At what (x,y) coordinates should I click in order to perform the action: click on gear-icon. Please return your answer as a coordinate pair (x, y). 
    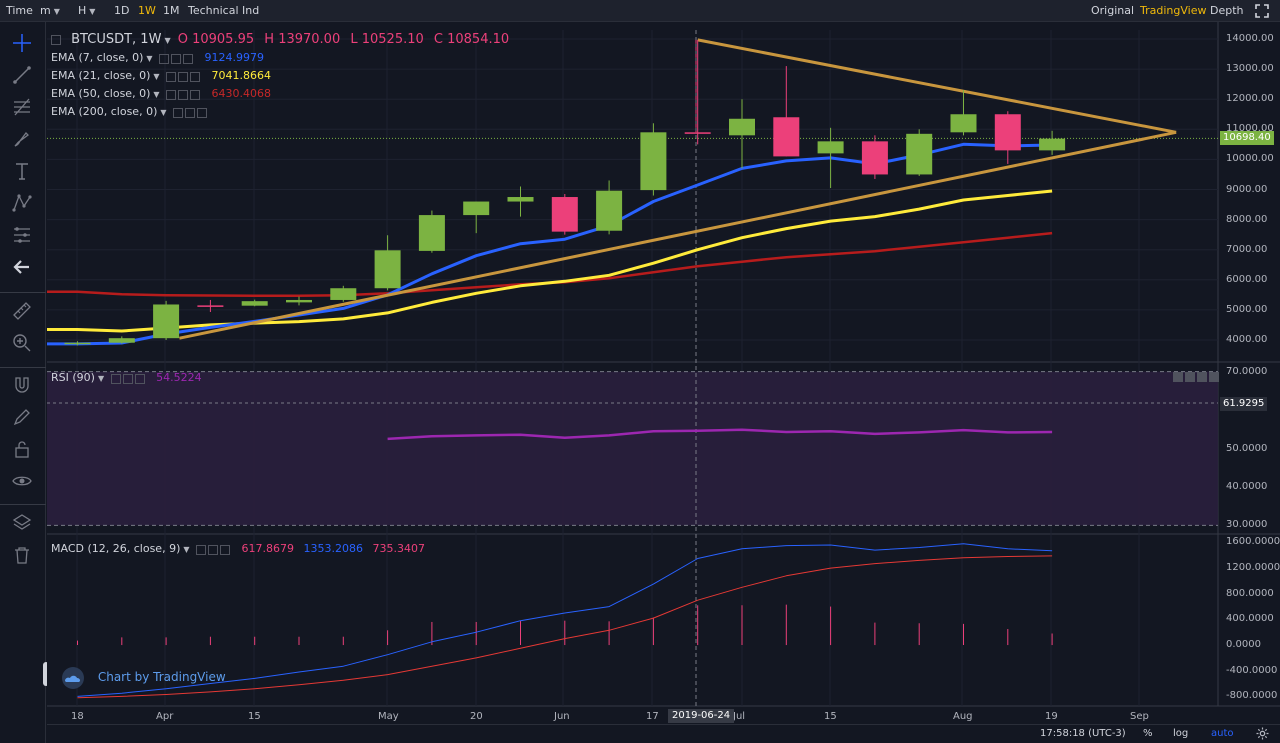
    Looking at the image, I should click on (1262, 733).